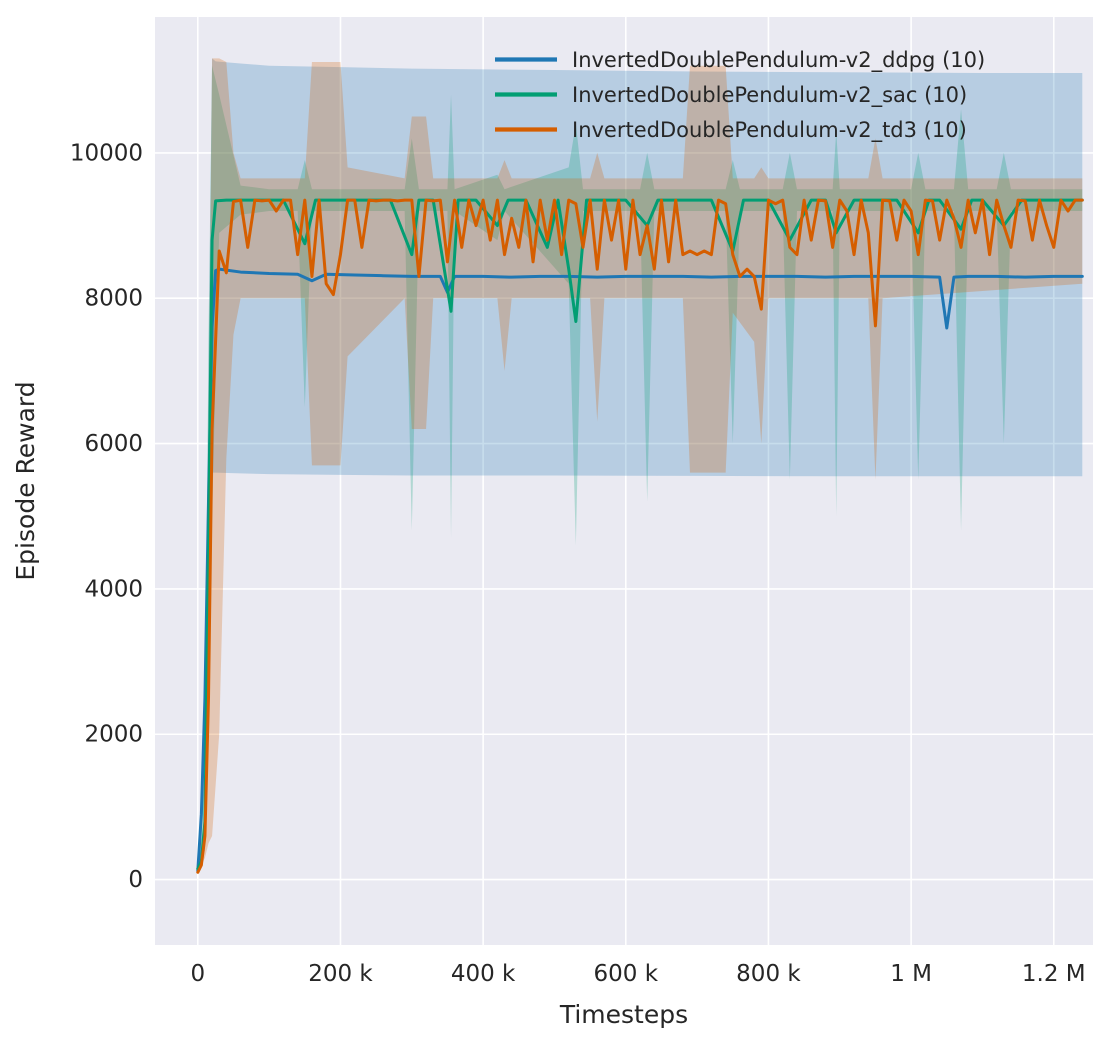 Image resolution: width=1107 pixels, height=1049 pixels. Describe the element at coordinates (769, 130) in the screenshot. I see `legend-label-td3: InvertedDoublePendulum-v2_td3 (10)` at that location.